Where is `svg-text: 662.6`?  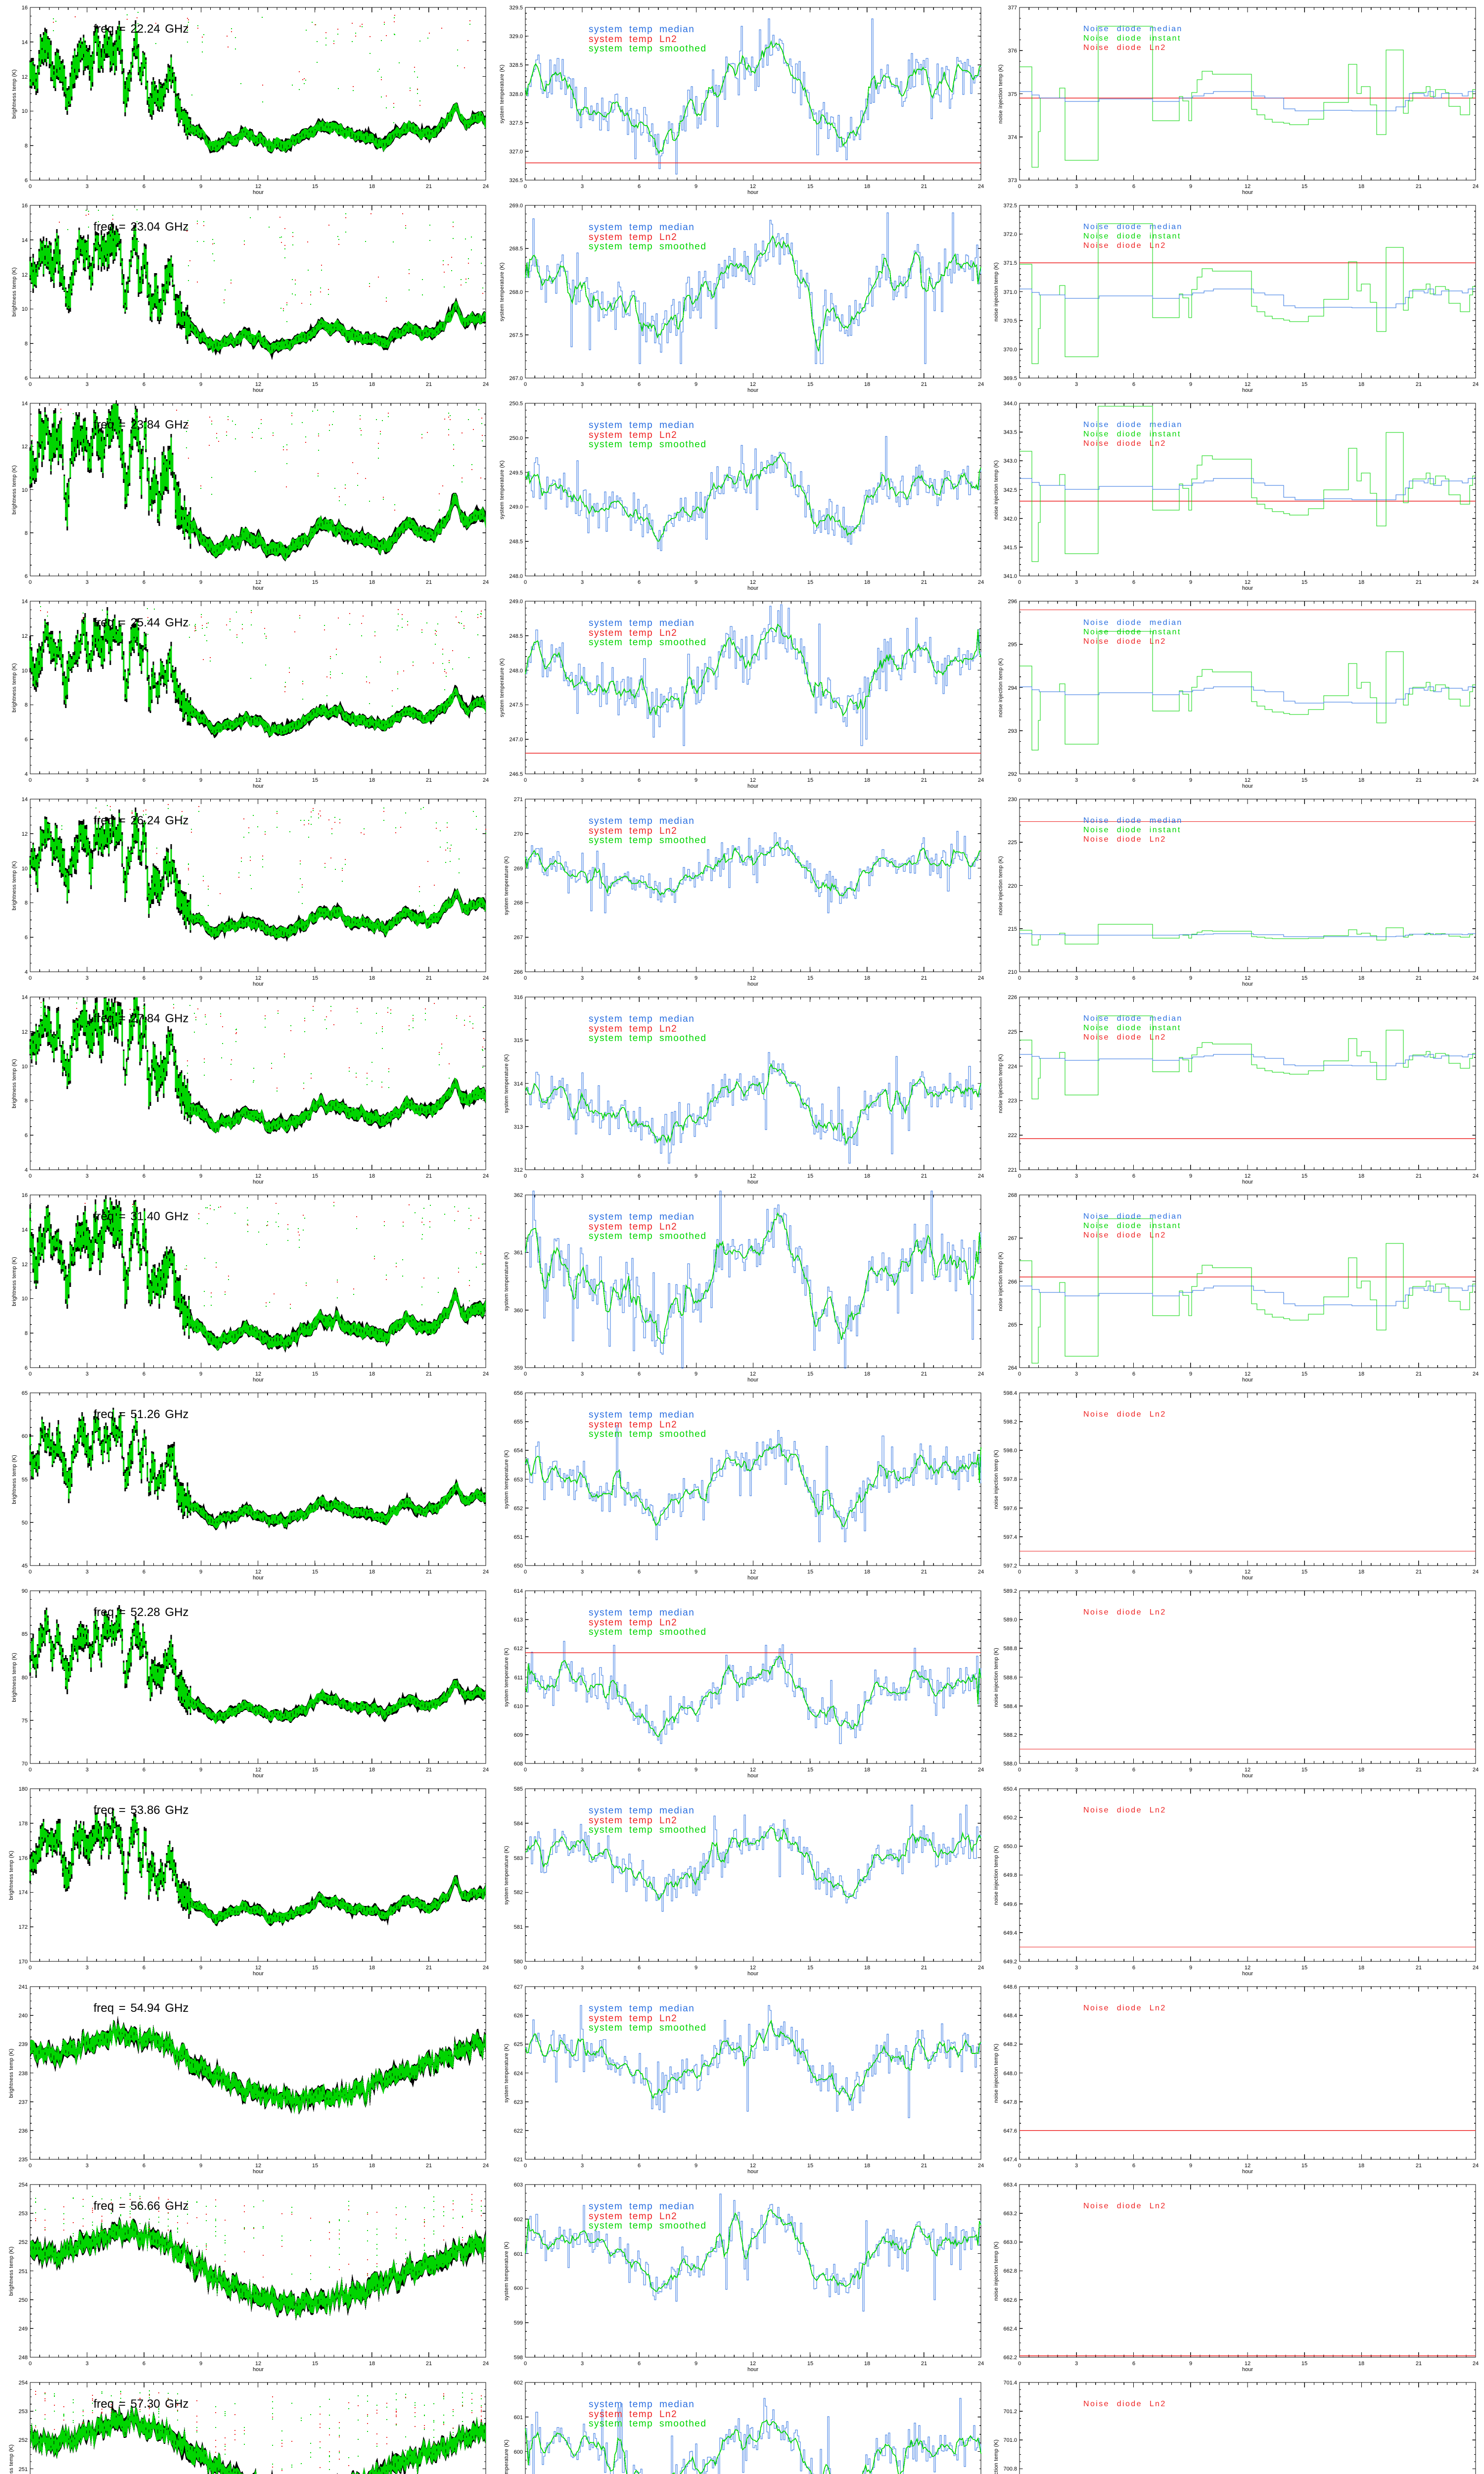 svg-text: 662.6 is located at coordinates (1010, 2300).